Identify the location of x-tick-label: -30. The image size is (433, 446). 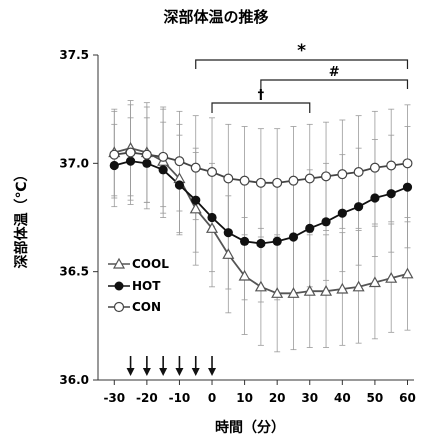
(114, 398).